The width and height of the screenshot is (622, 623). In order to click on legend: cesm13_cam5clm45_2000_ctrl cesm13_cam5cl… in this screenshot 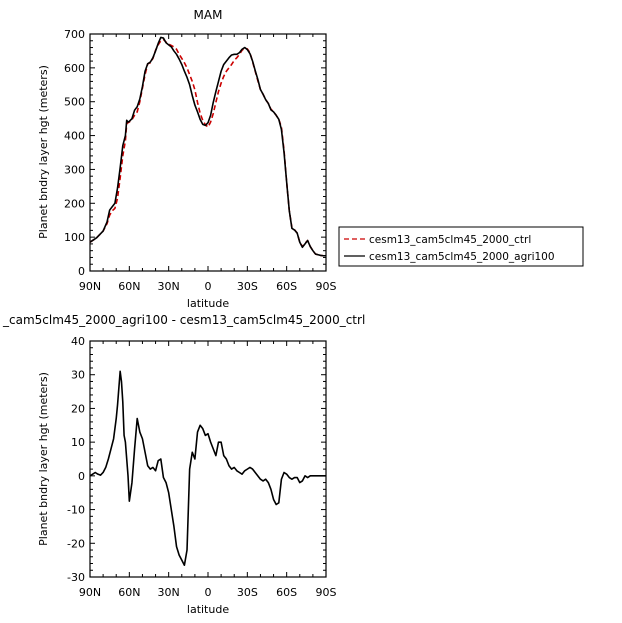, I will do `click(461, 246)`.